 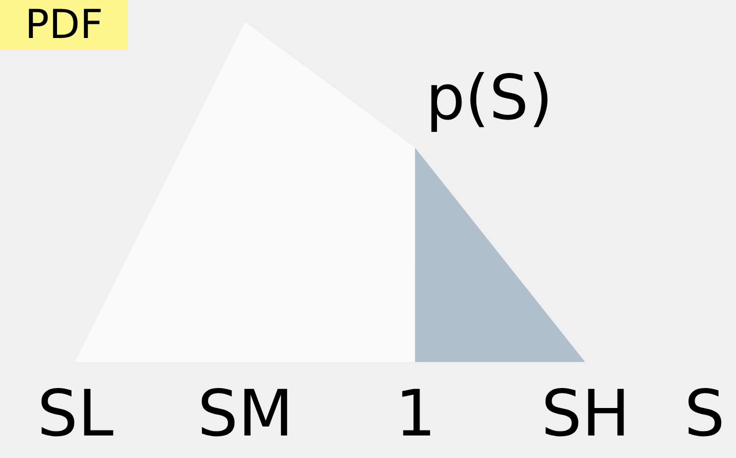 I want to click on x-tick-label: 1, so click(x=415, y=415).